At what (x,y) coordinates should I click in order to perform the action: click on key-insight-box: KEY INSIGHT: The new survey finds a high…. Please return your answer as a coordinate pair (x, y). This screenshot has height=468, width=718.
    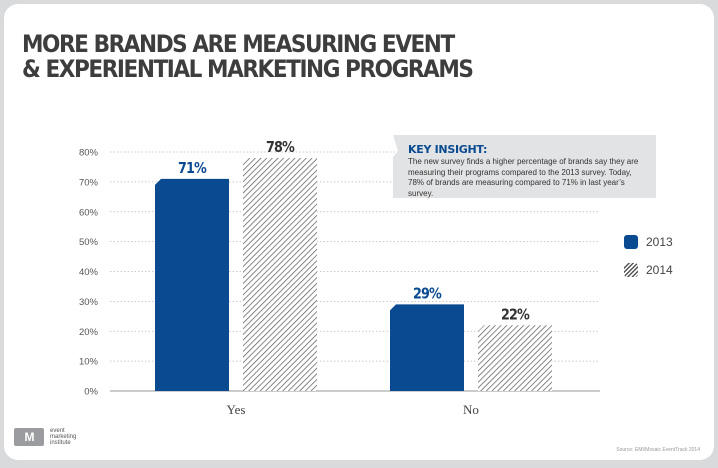
    Looking at the image, I should click on (524, 166).